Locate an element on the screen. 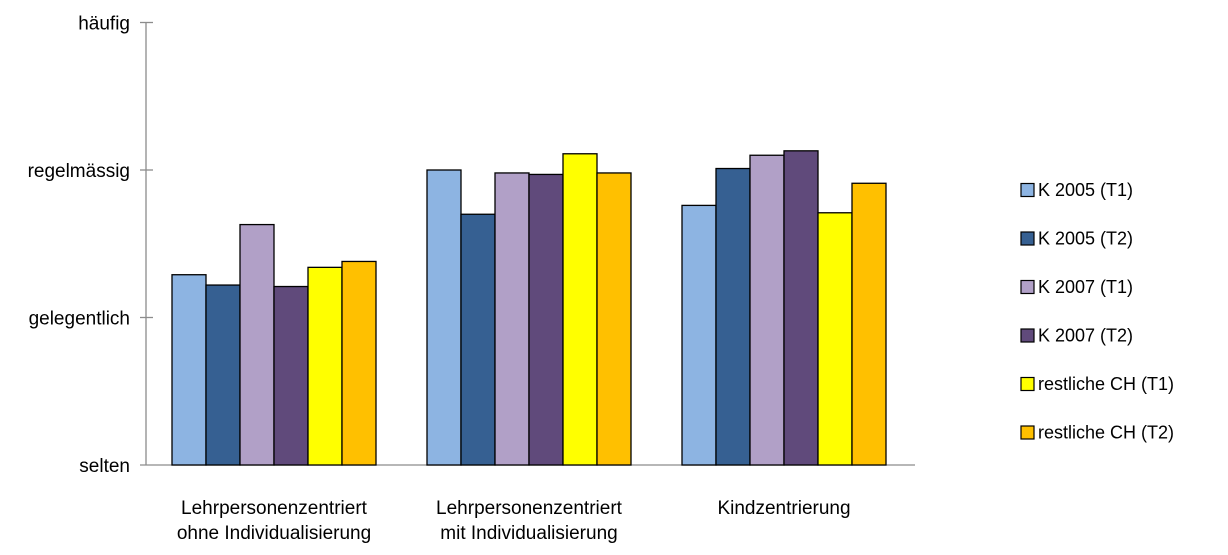 Image resolution: width=1228 pixels, height=555 pixels. legend-label: K 2007 (T2) is located at coordinates (1085, 336).